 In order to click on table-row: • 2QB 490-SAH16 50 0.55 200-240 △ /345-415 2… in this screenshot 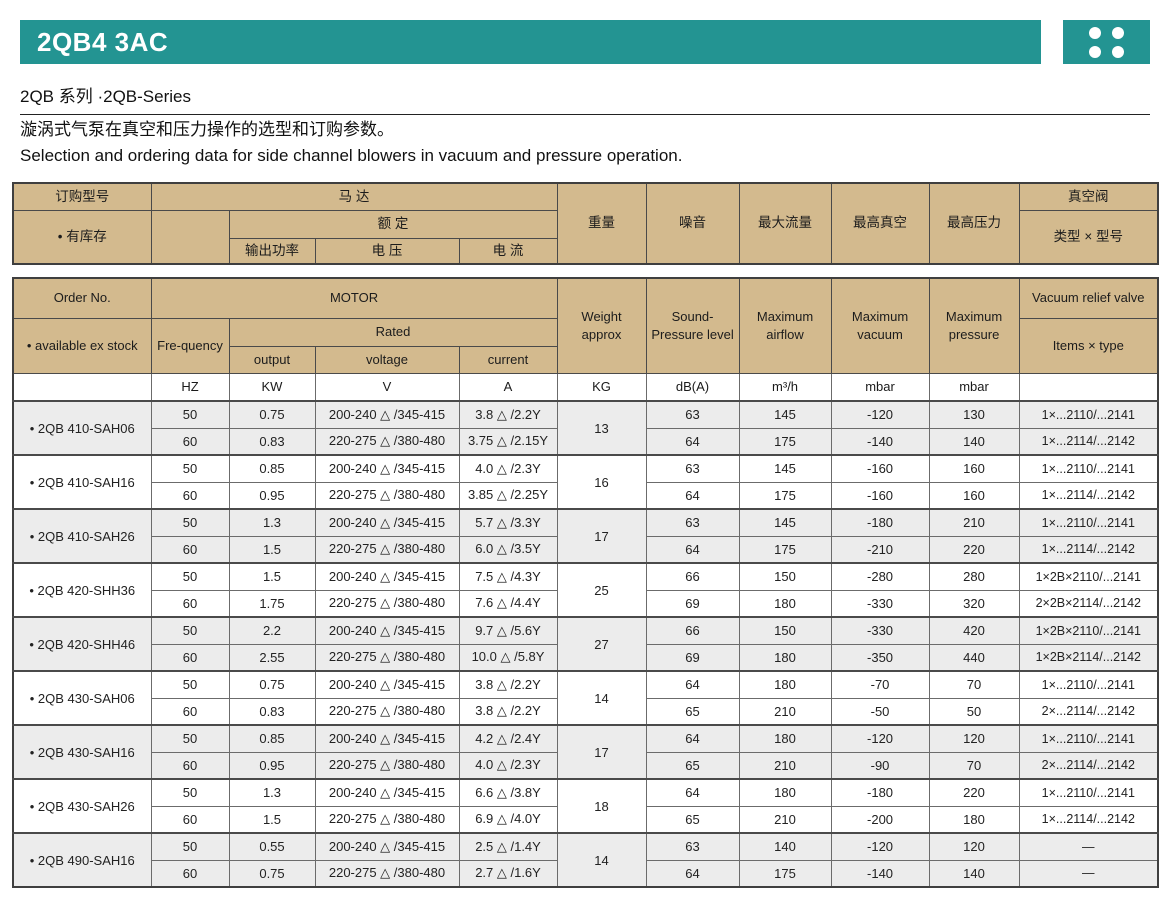, I will do `click(585, 860)`.